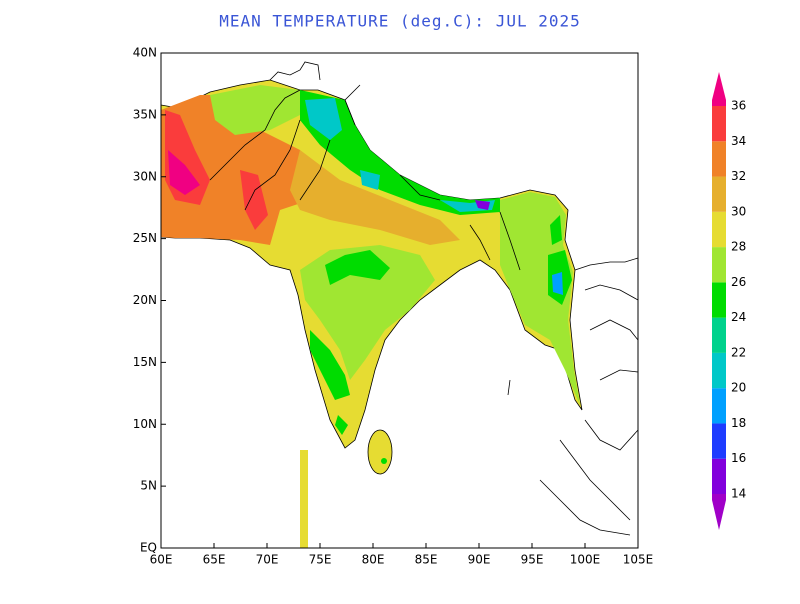  Describe the element at coordinates (738, 211) in the screenshot. I see `colorbar-label: 30` at that location.